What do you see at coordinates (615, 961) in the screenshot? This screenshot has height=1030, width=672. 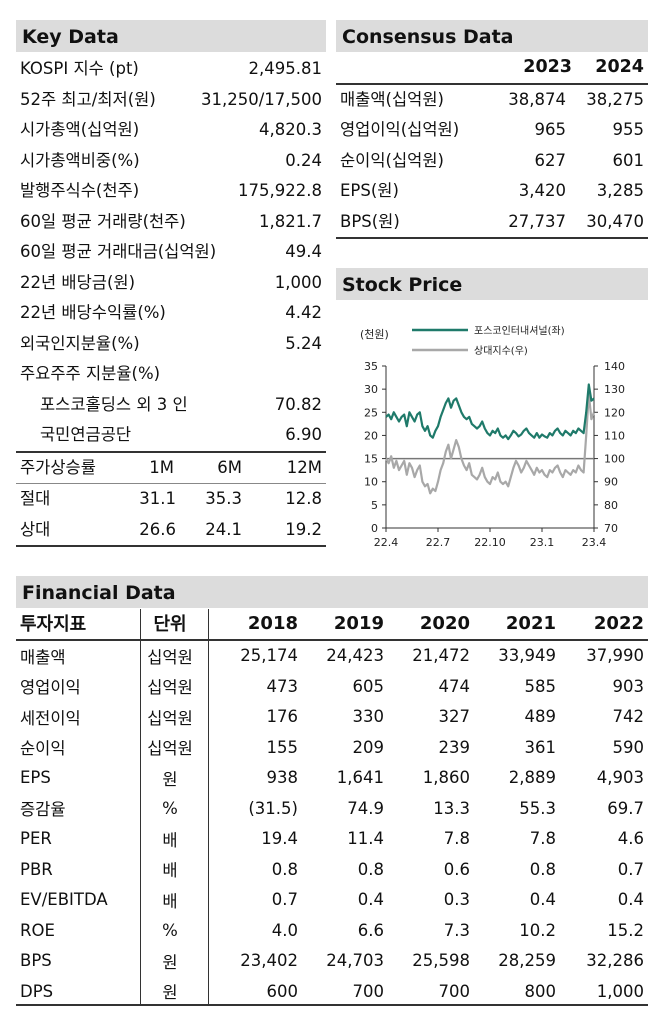 I see `financial-value: 32,286` at bounding box center [615, 961].